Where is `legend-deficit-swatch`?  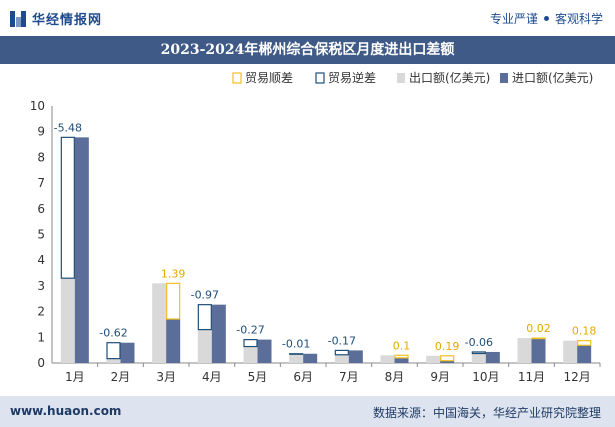 legend-deficit-swatch is located at coordinates (320, 78).